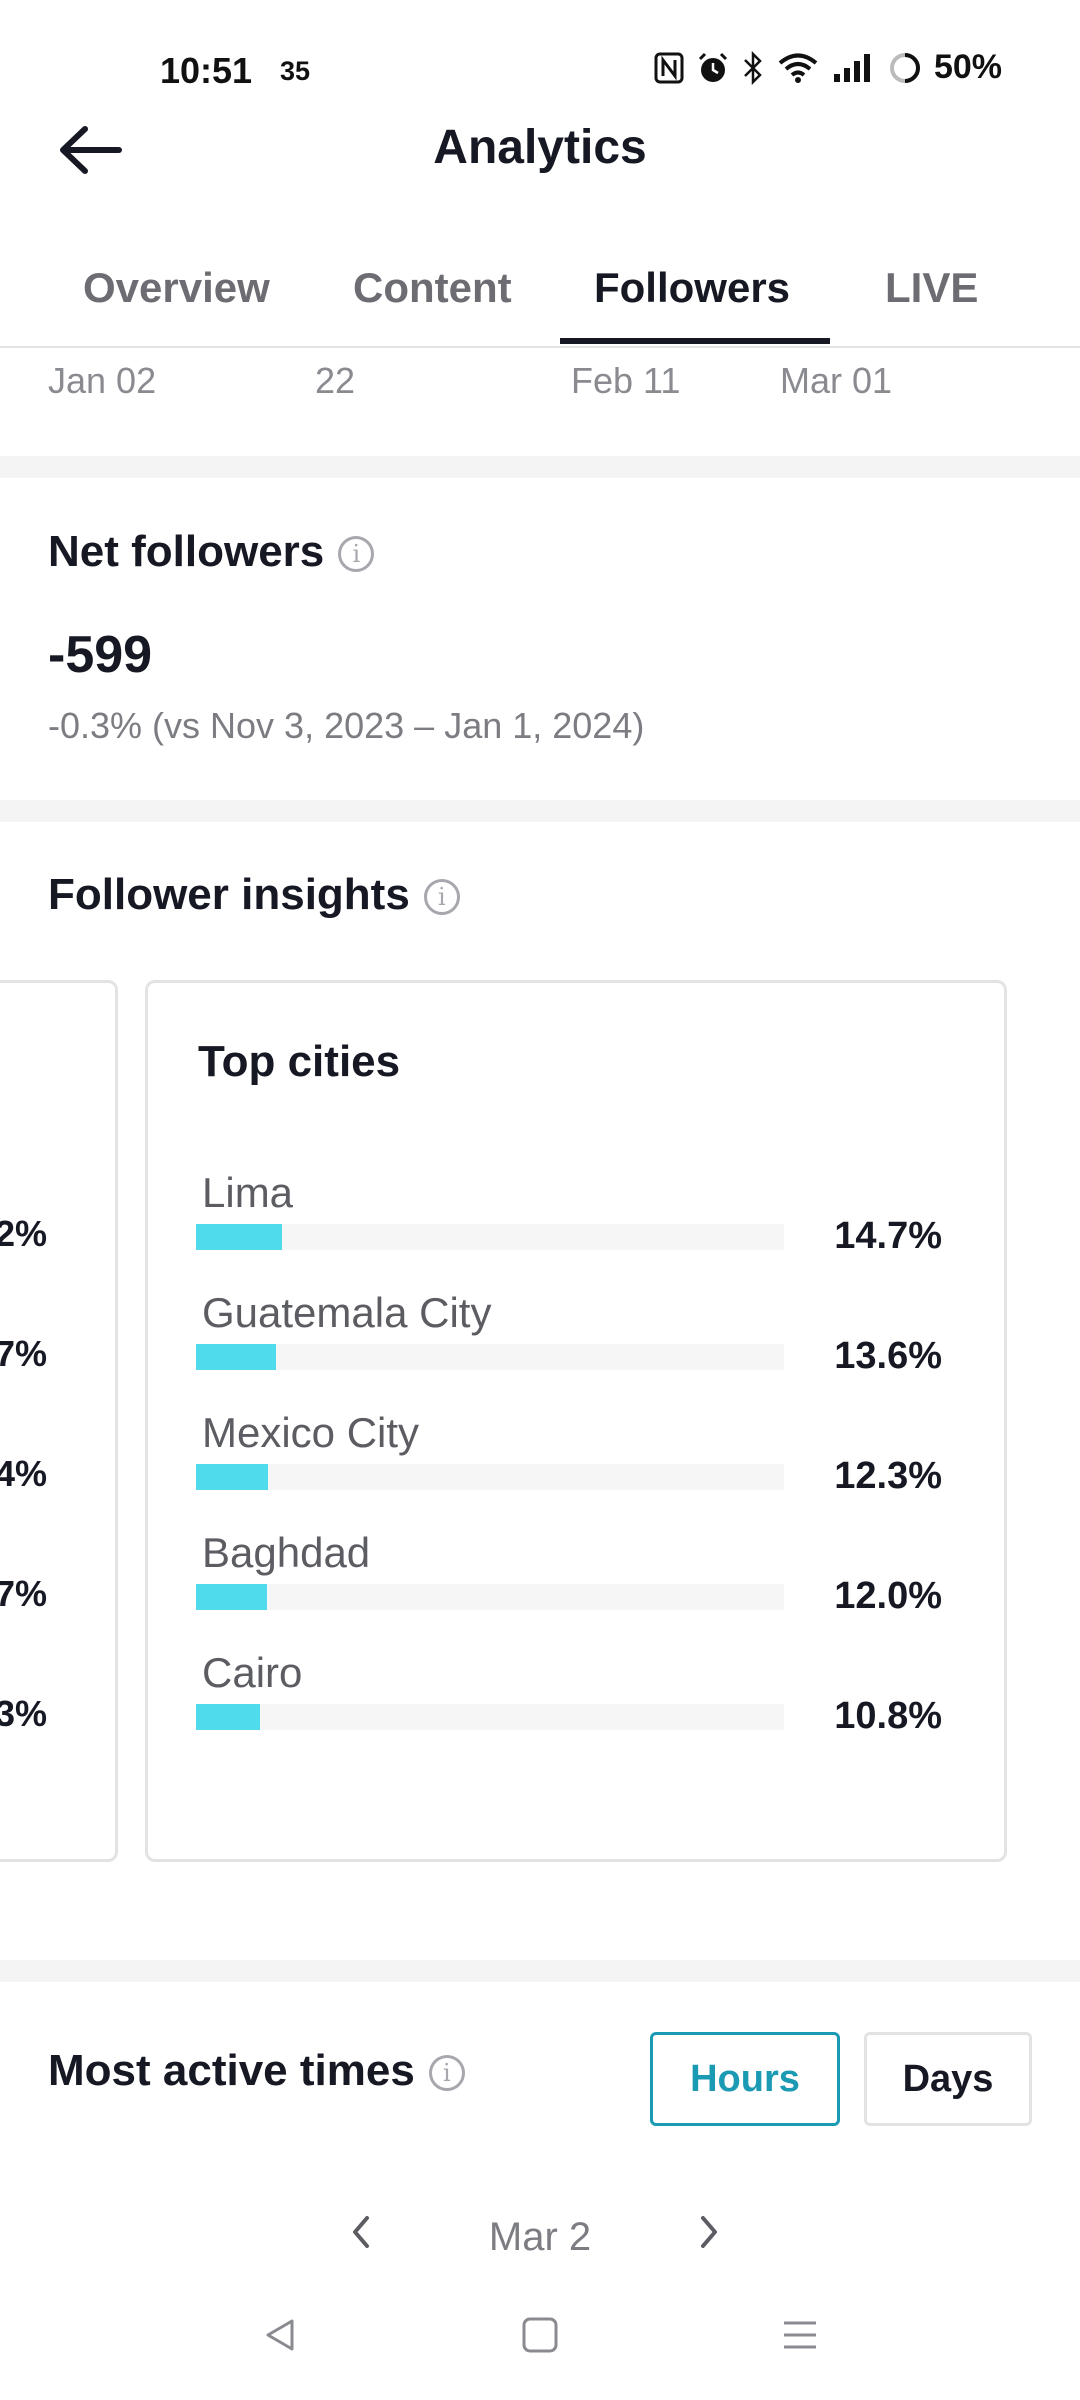 This screenshot has height=2400, width=1080. Describe the element at coordinates (888, 1716) in the screenshot. I see `city-percent: 10.8%` at that location.